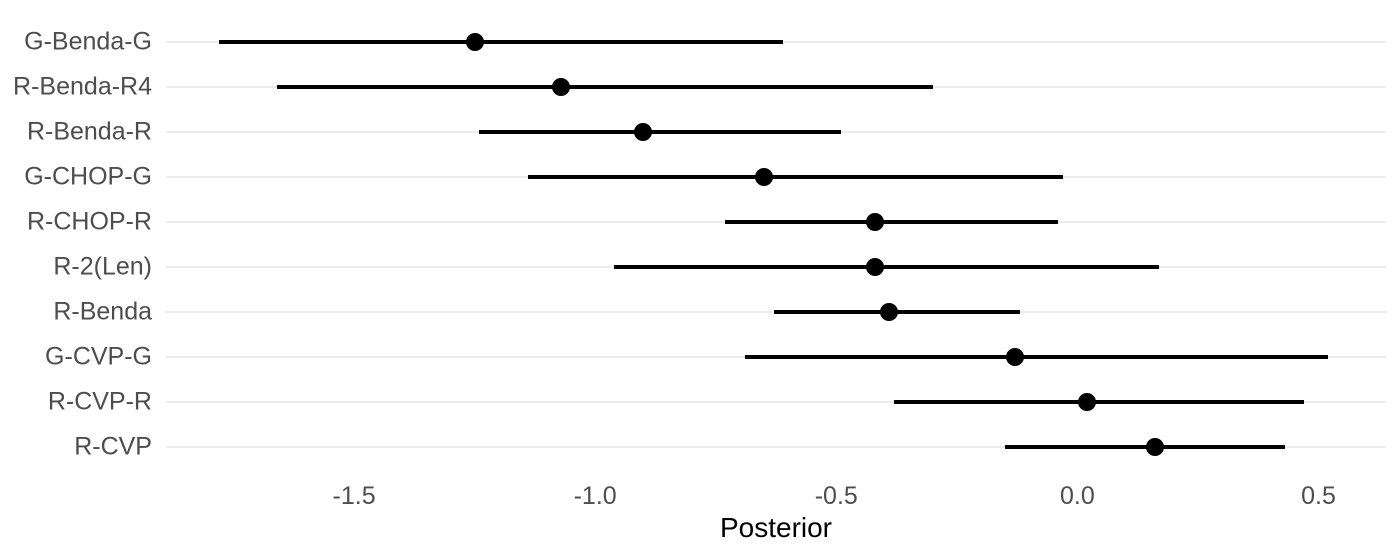 The height and width of the screenshot is (560, 1400). I want to click on y-axis-label: G-CHOP-G, so click(88, 176).